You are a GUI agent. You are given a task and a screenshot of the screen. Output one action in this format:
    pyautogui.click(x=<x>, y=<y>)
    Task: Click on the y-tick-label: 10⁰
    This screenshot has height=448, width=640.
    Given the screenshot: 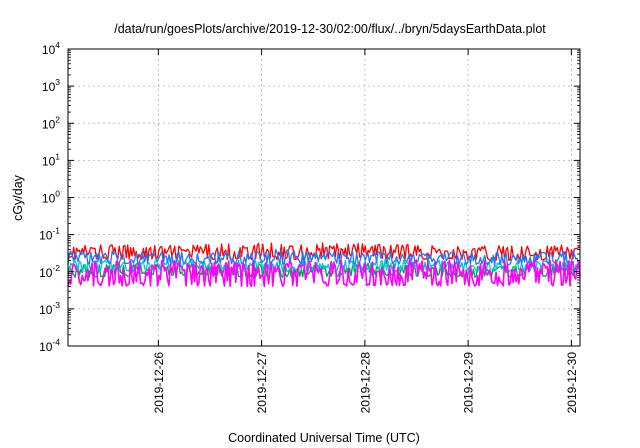 What is the action you would take?
    pyautogui.click(x=51, y=197)
    